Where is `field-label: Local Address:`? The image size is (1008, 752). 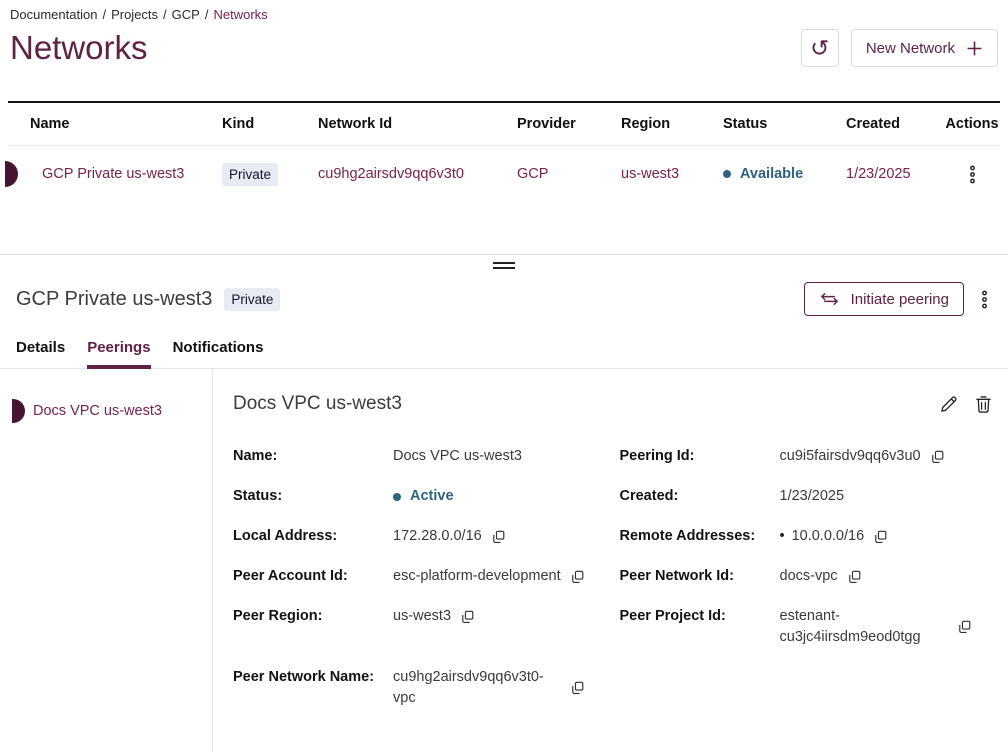 field-label: Local Address: is located at coordinates (285, 536).